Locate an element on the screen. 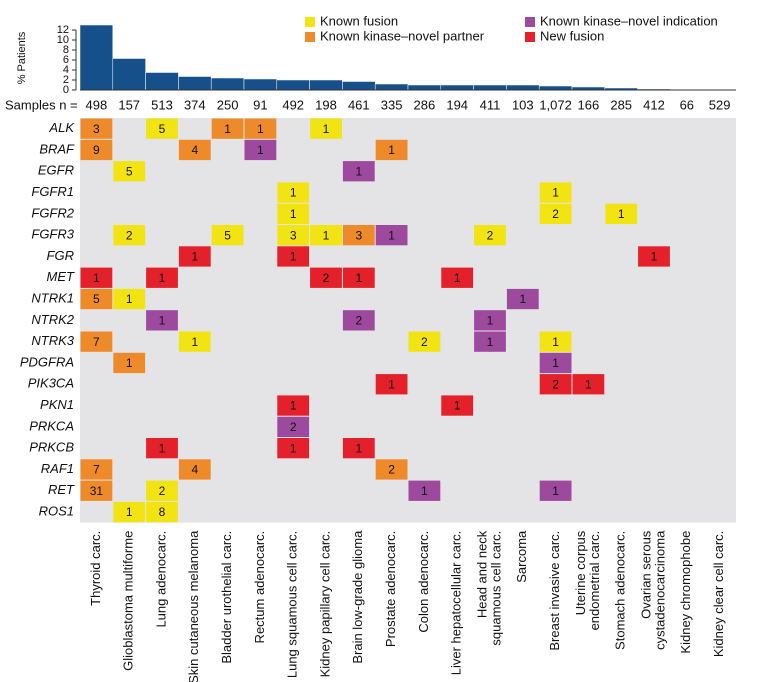 The height and width of the screenshot is (682, 765). y-tick-label: 12 is located at coordinates (63, 30).